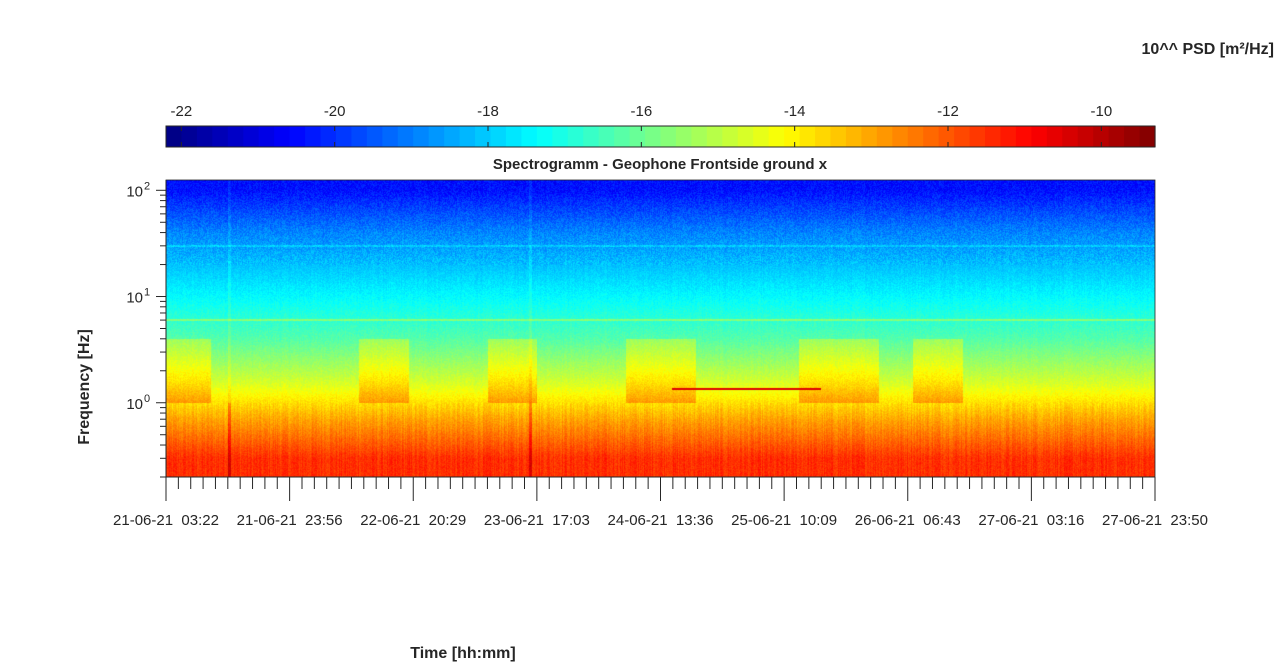 Image resolution: width=1276 pixels, height=663 pixels. Describe the element at coordinates (1208, 49) in the screenshot. I see `colorbar-label: 10^^ PSD [m²/Hz]` at that location.